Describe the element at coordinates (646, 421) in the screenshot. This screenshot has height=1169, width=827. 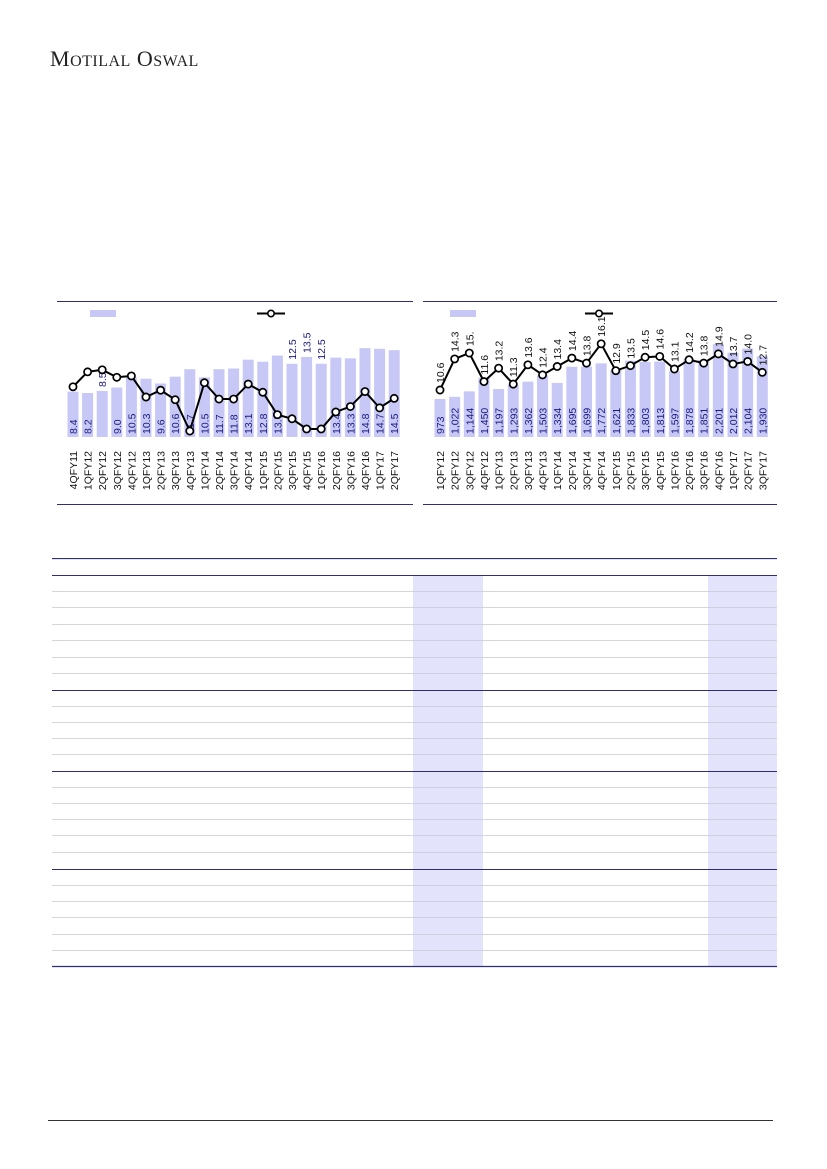
I see `bar-value-label: 1,803` at that location.